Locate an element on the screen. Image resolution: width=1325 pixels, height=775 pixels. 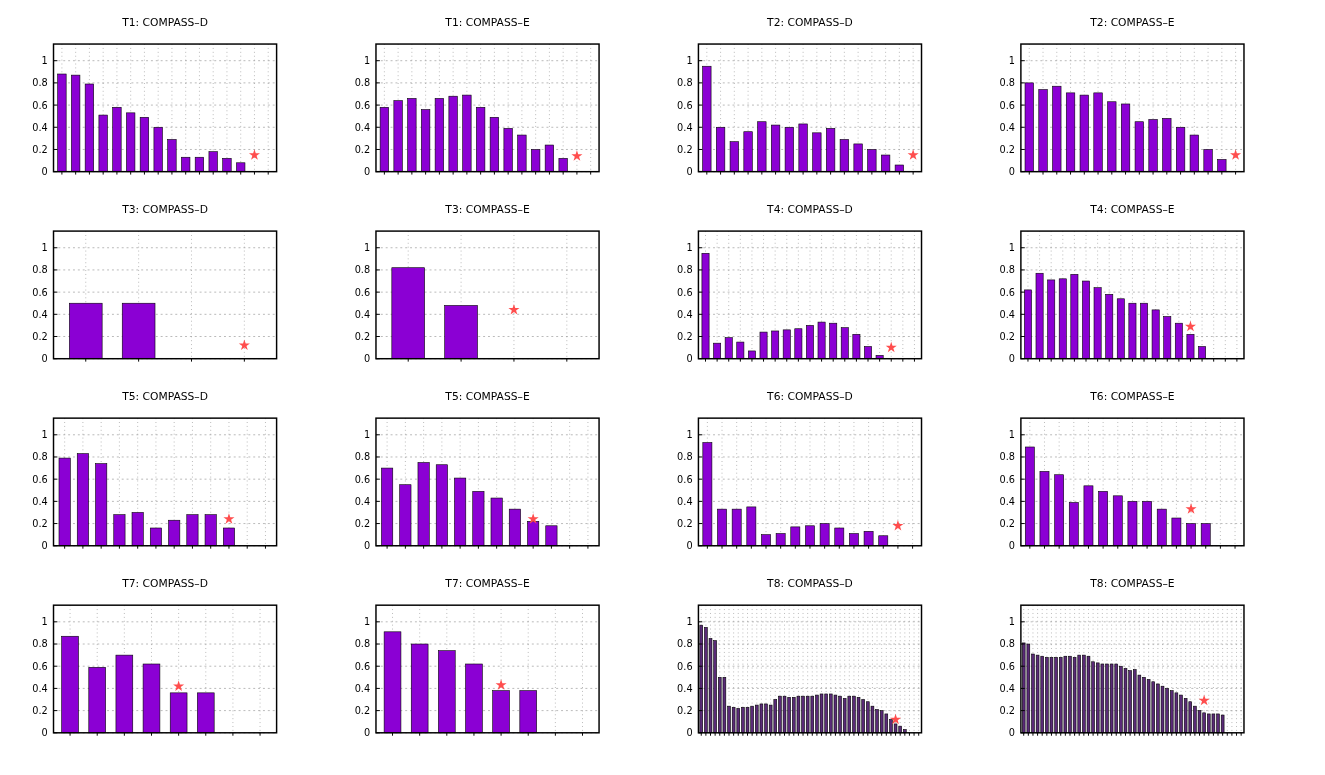
chart-title: T8: COMPASS–E is located at coordinates (1132, 583).